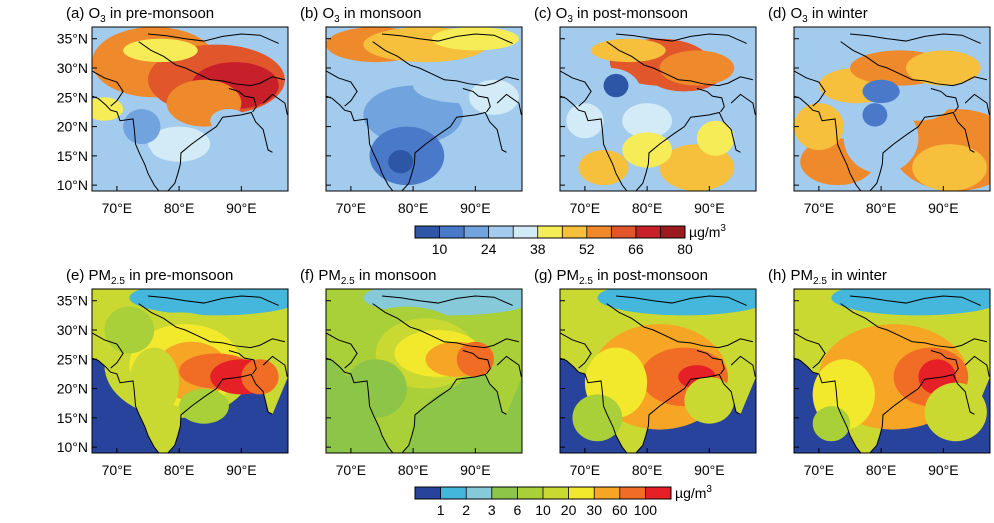 The width and height of the screenshot is (994, 523). What do you see at coordinates (620, 510) in the screenshot?
I see `colorbar-tick-label: 60` at bounding box center [620, 510].